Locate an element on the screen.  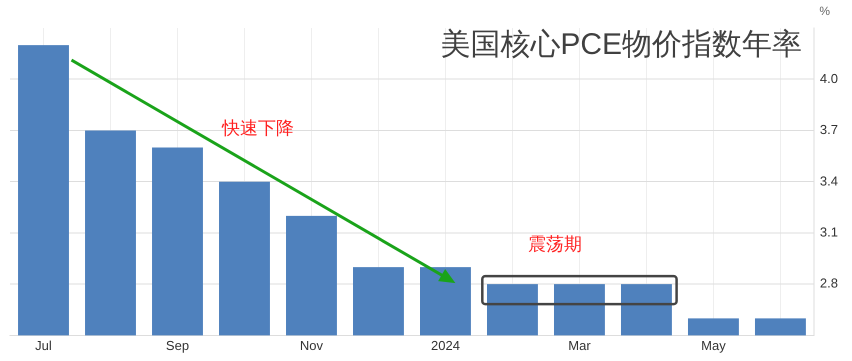
y-tick-label: 2.8 is located at coordinates (829, 283).